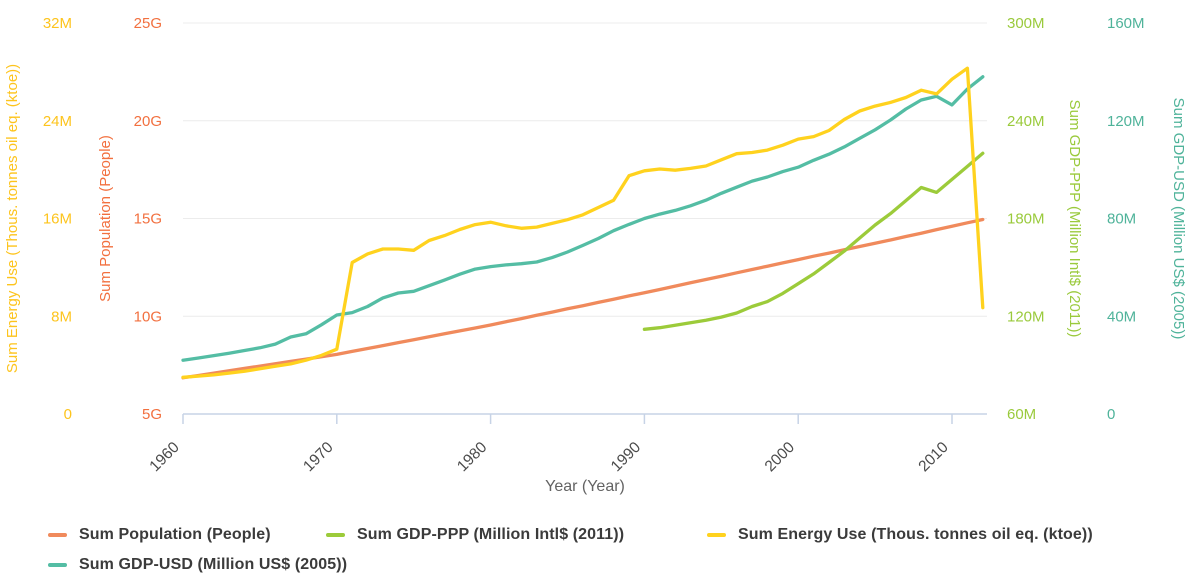 The image size is (1200, 586). I want to click on legend-label-gdp_usd: Sum GDP-USD (Million US$ (2005)), so click(213, 564).